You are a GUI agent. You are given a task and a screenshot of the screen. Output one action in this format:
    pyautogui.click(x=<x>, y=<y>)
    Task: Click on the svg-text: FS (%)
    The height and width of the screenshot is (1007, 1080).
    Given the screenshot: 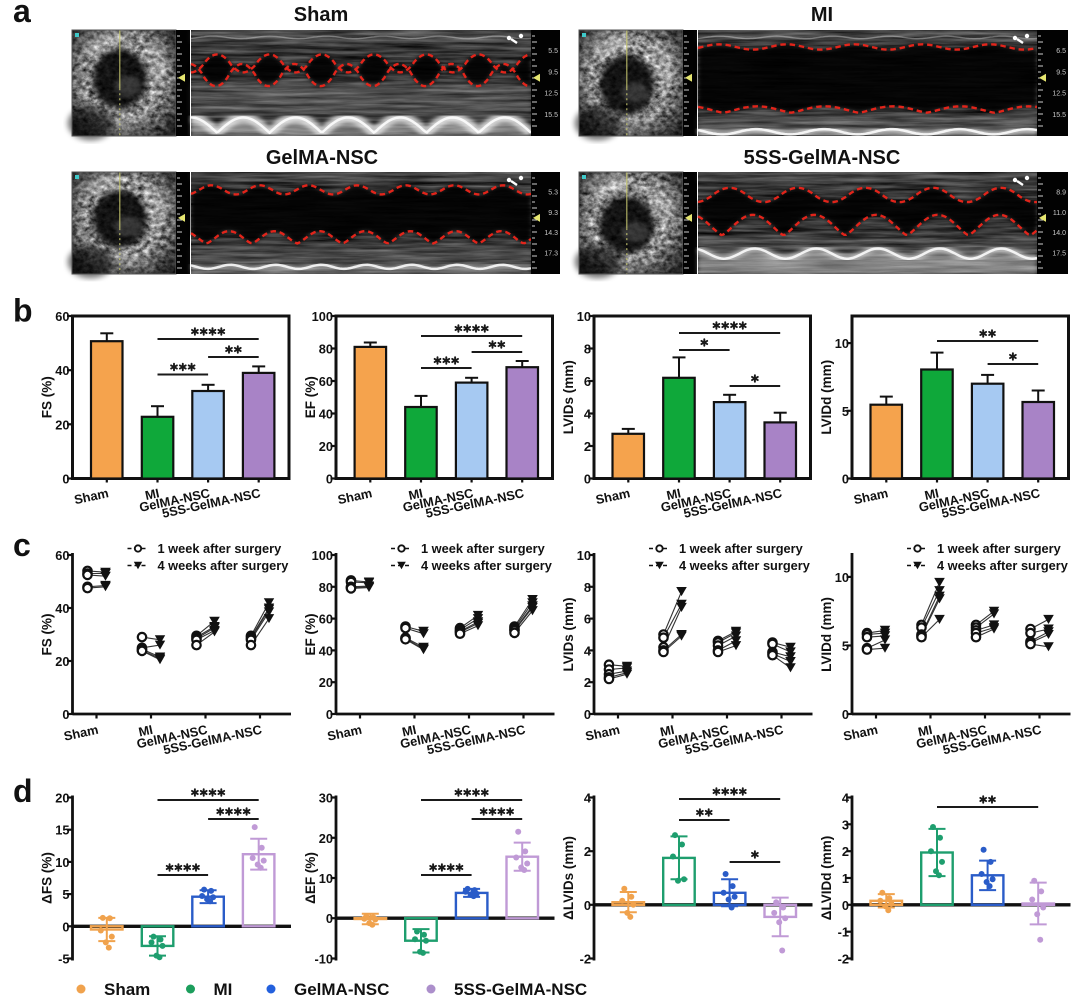 What is the action you would take?
    pyautogui.click(x=47, y=635)
    